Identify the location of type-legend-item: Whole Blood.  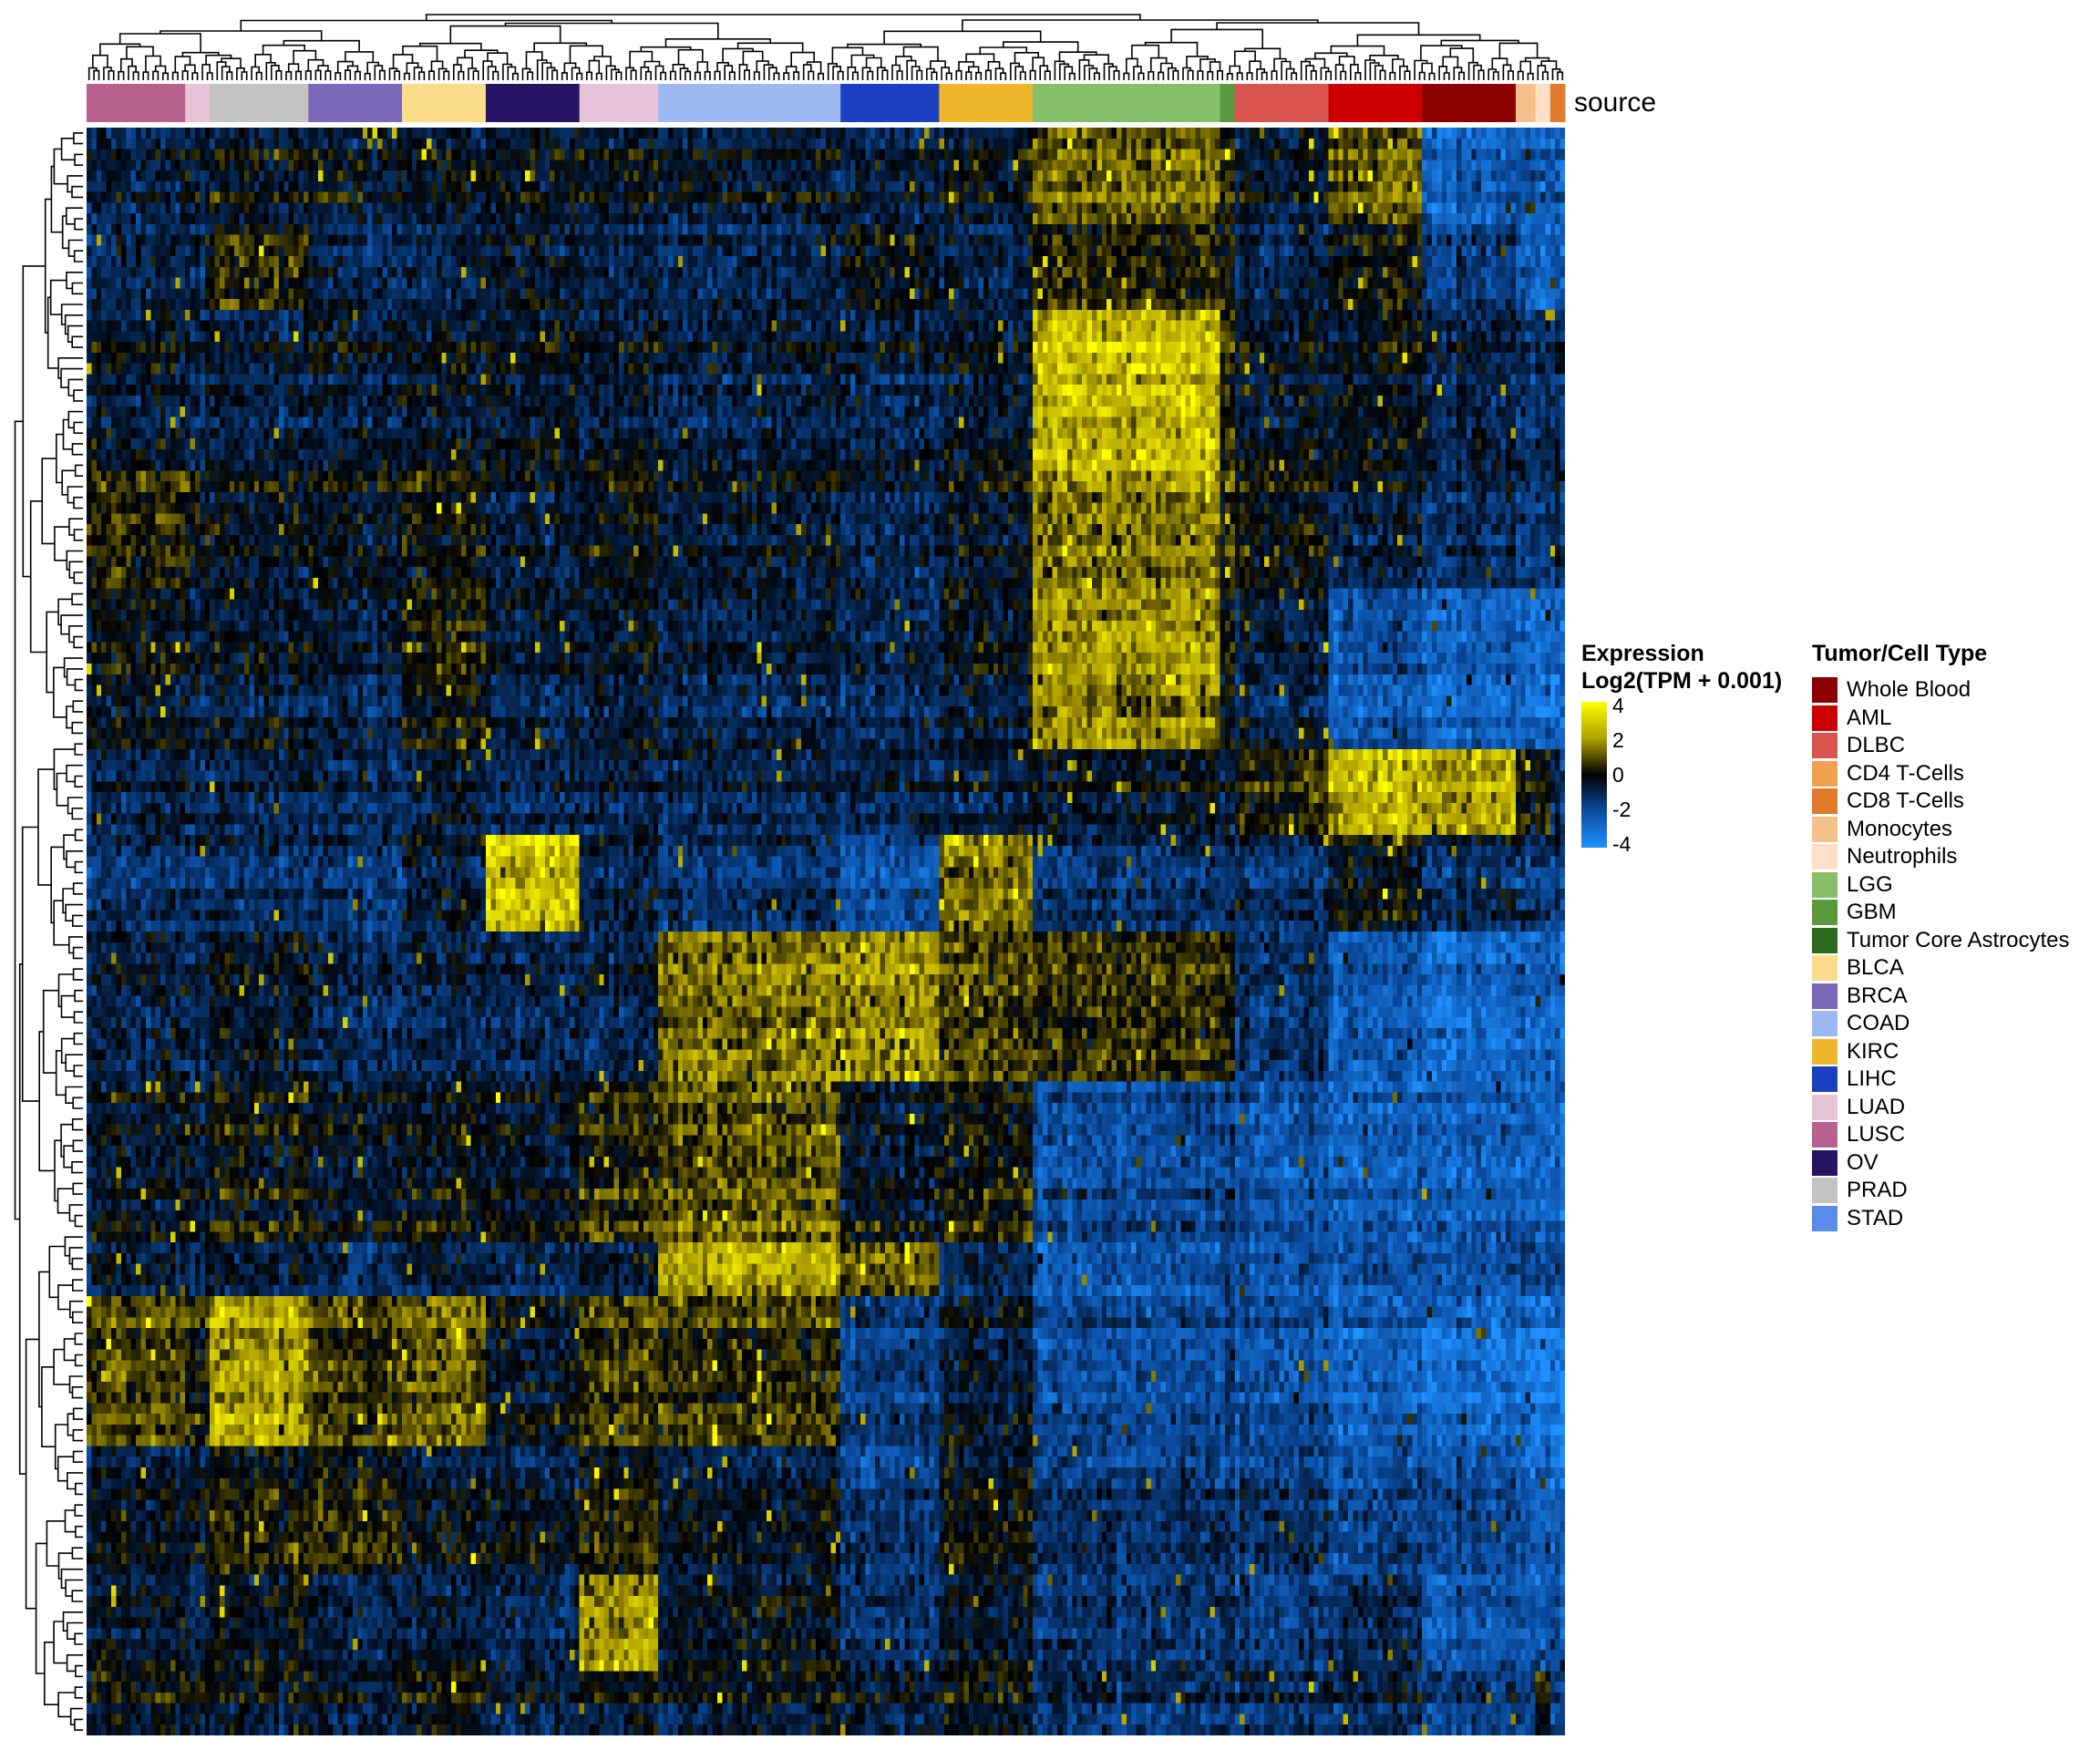
(1941, 691).